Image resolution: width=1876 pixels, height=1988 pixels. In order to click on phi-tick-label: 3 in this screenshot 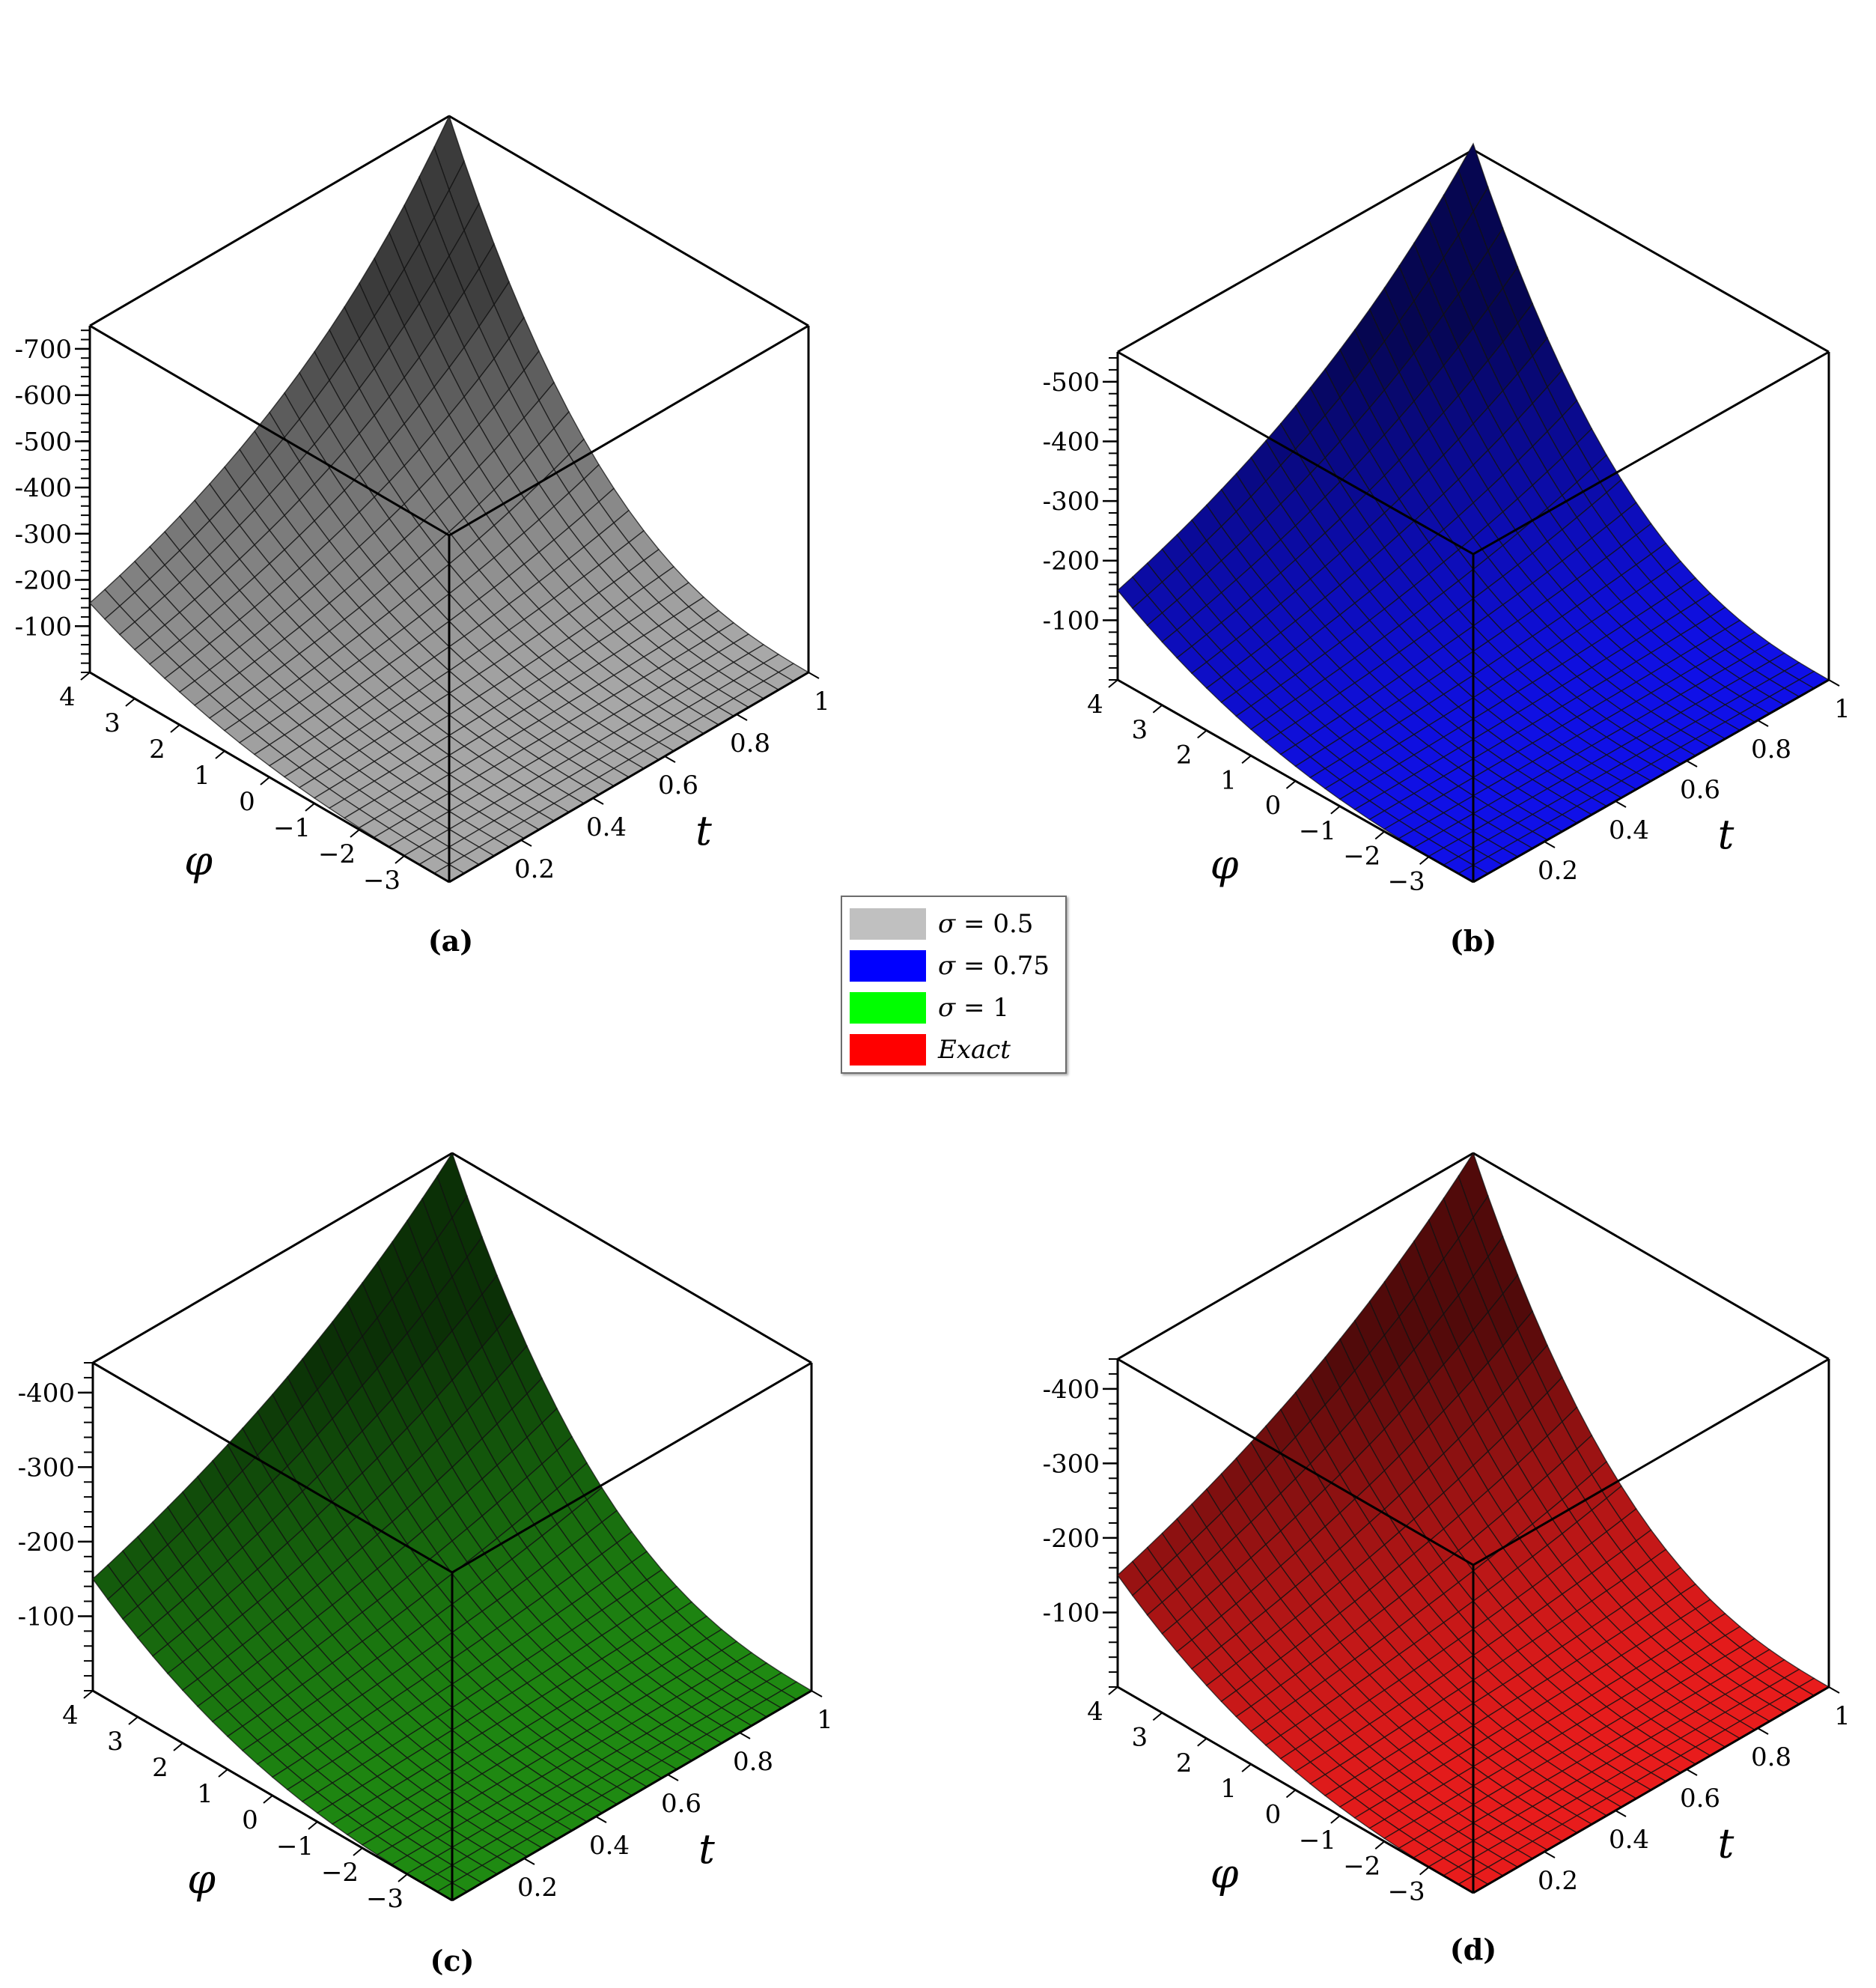, I will do `click(115, 1742)`.